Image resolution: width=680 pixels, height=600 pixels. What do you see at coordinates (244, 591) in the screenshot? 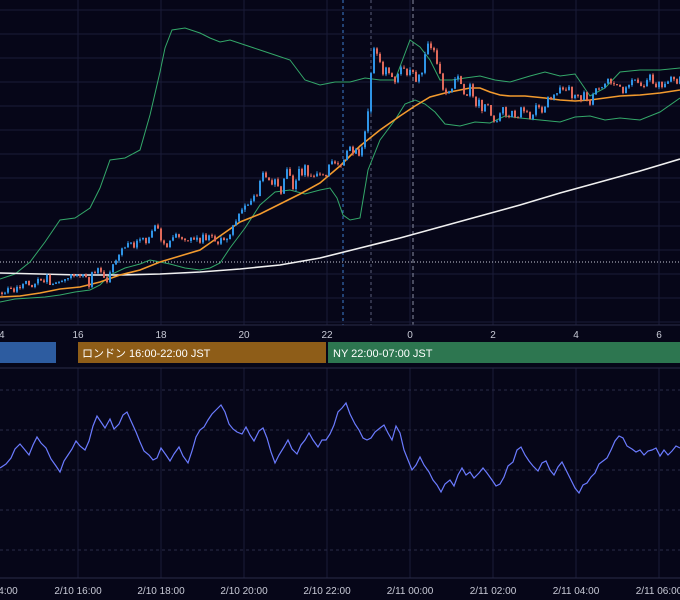
I see `time-axis-label: 2/10 20:00` at bounding box center [244, 591].